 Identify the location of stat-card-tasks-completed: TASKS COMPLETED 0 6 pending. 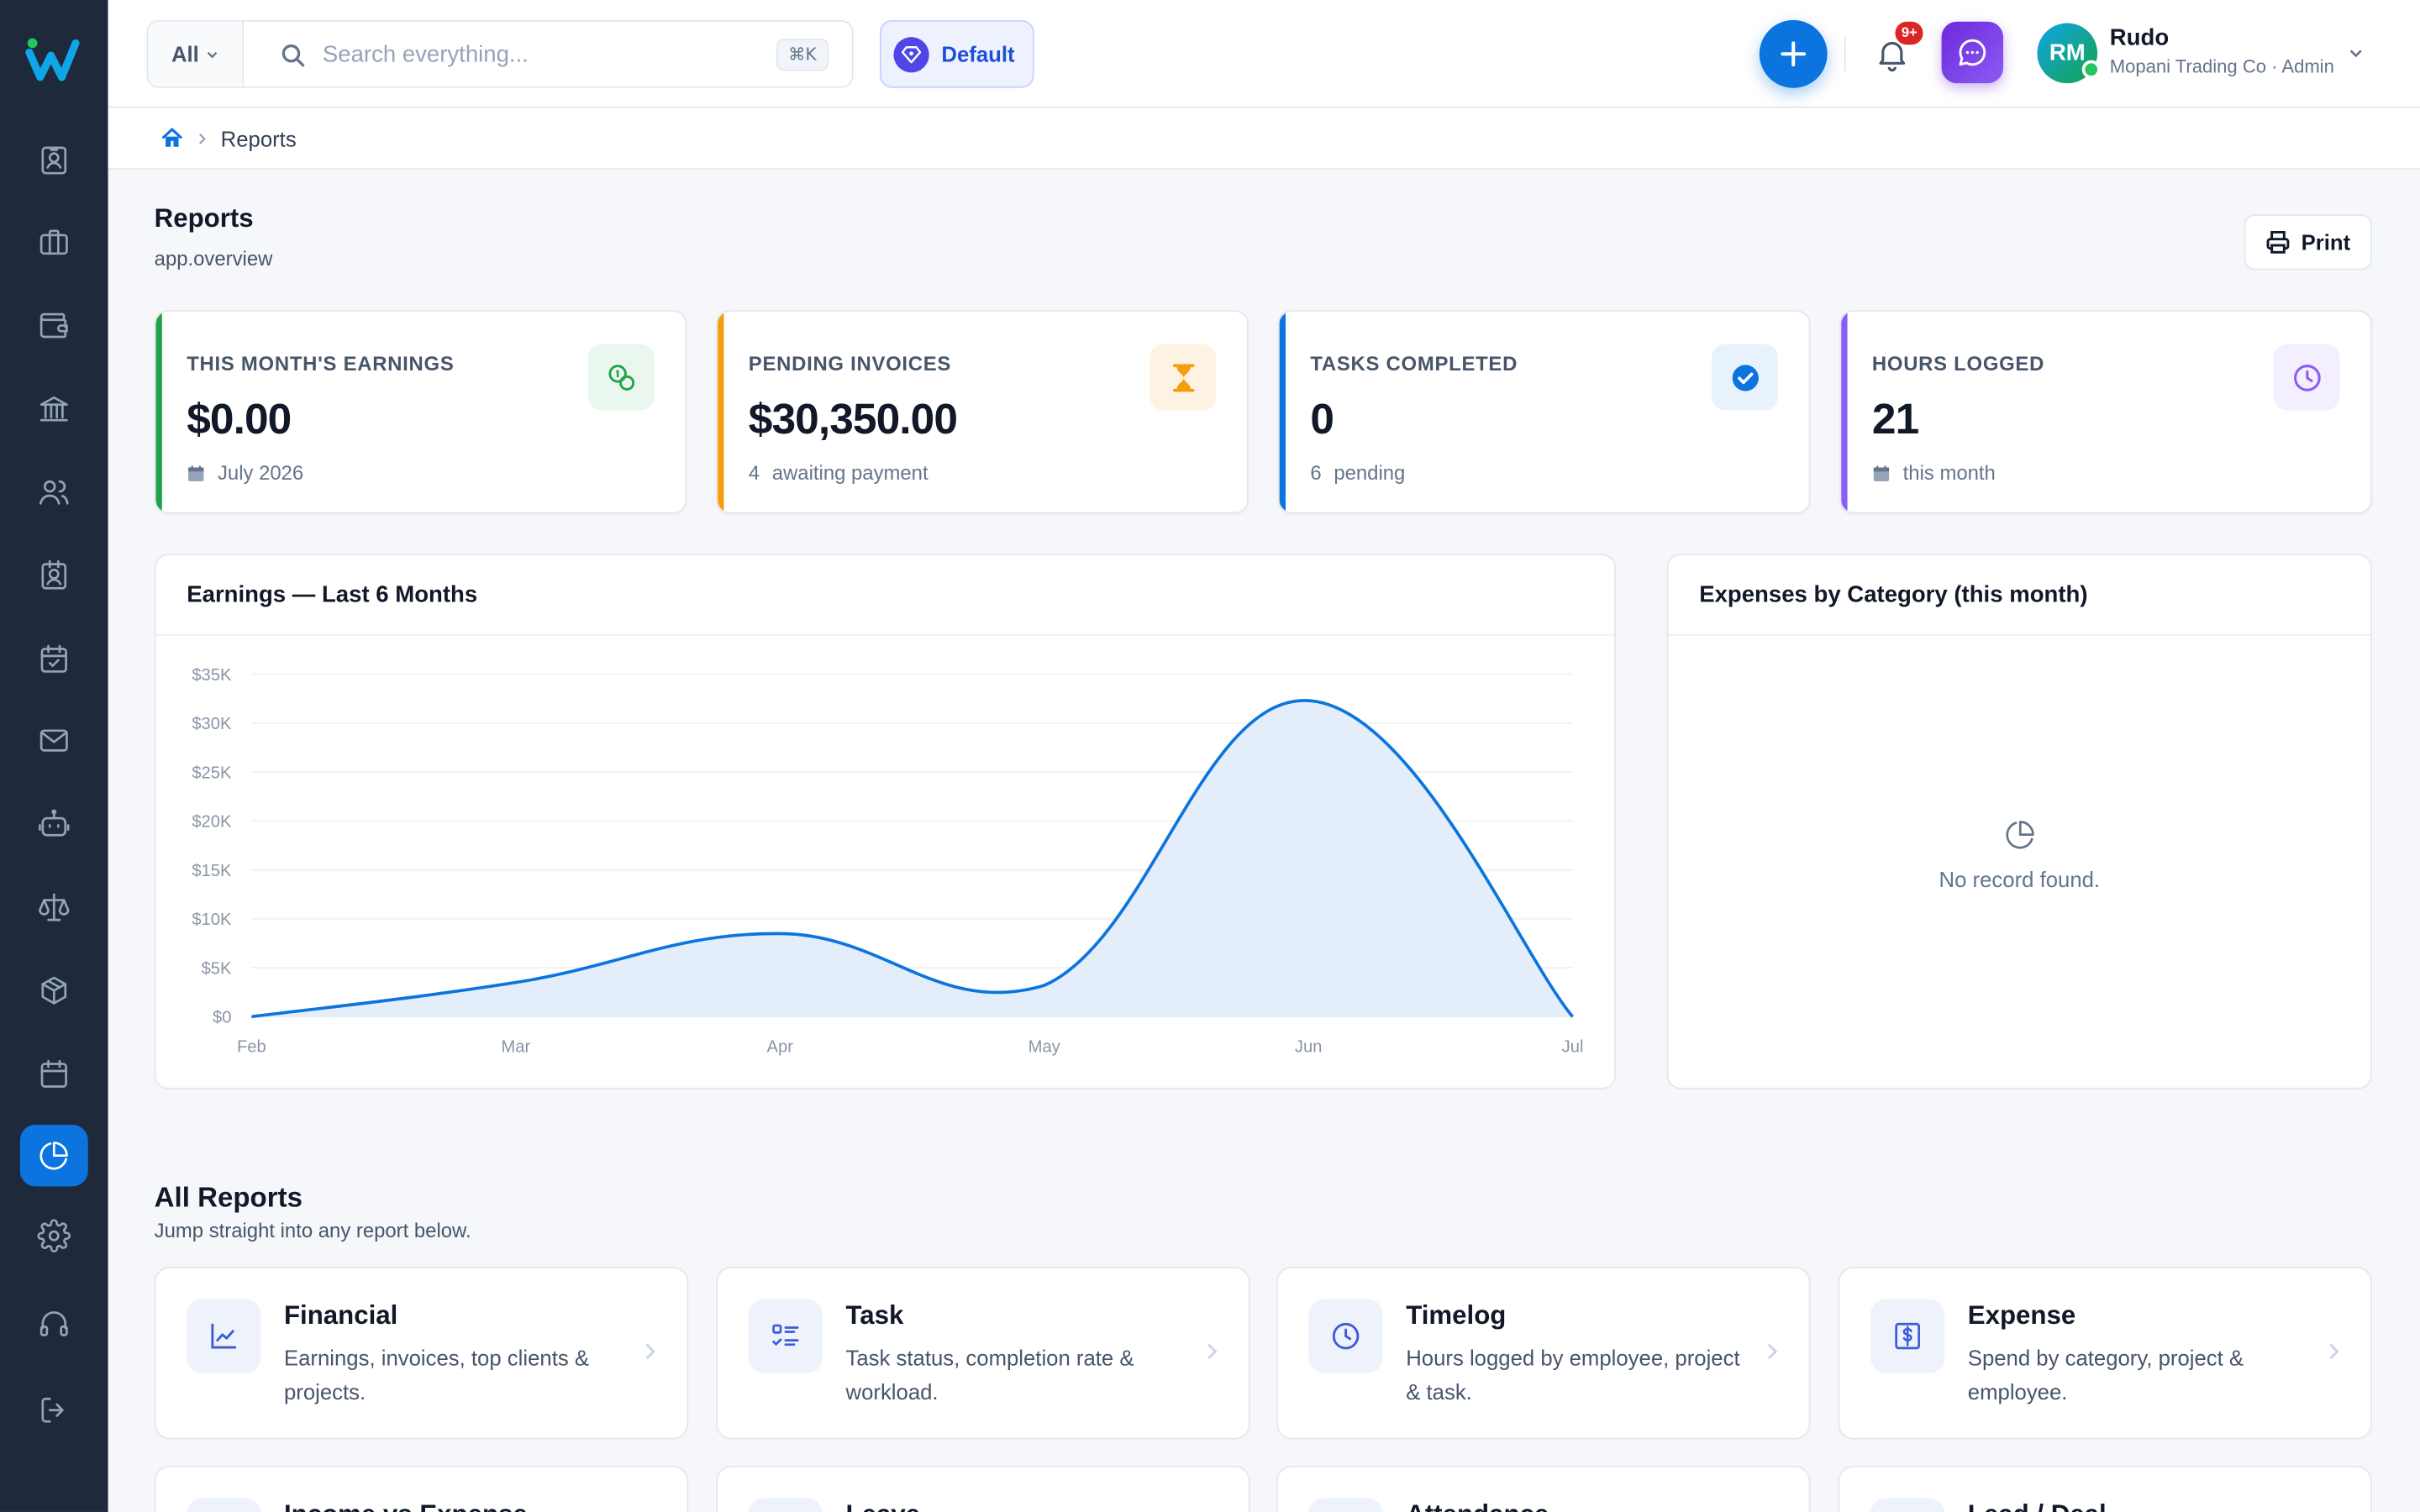
(1544, 412).